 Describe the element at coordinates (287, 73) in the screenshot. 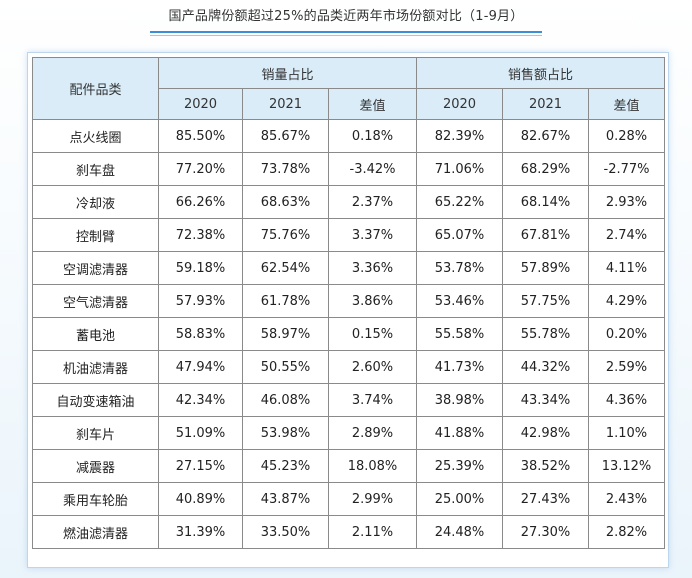

I see `volume-share-header: 销量占比` at that location.